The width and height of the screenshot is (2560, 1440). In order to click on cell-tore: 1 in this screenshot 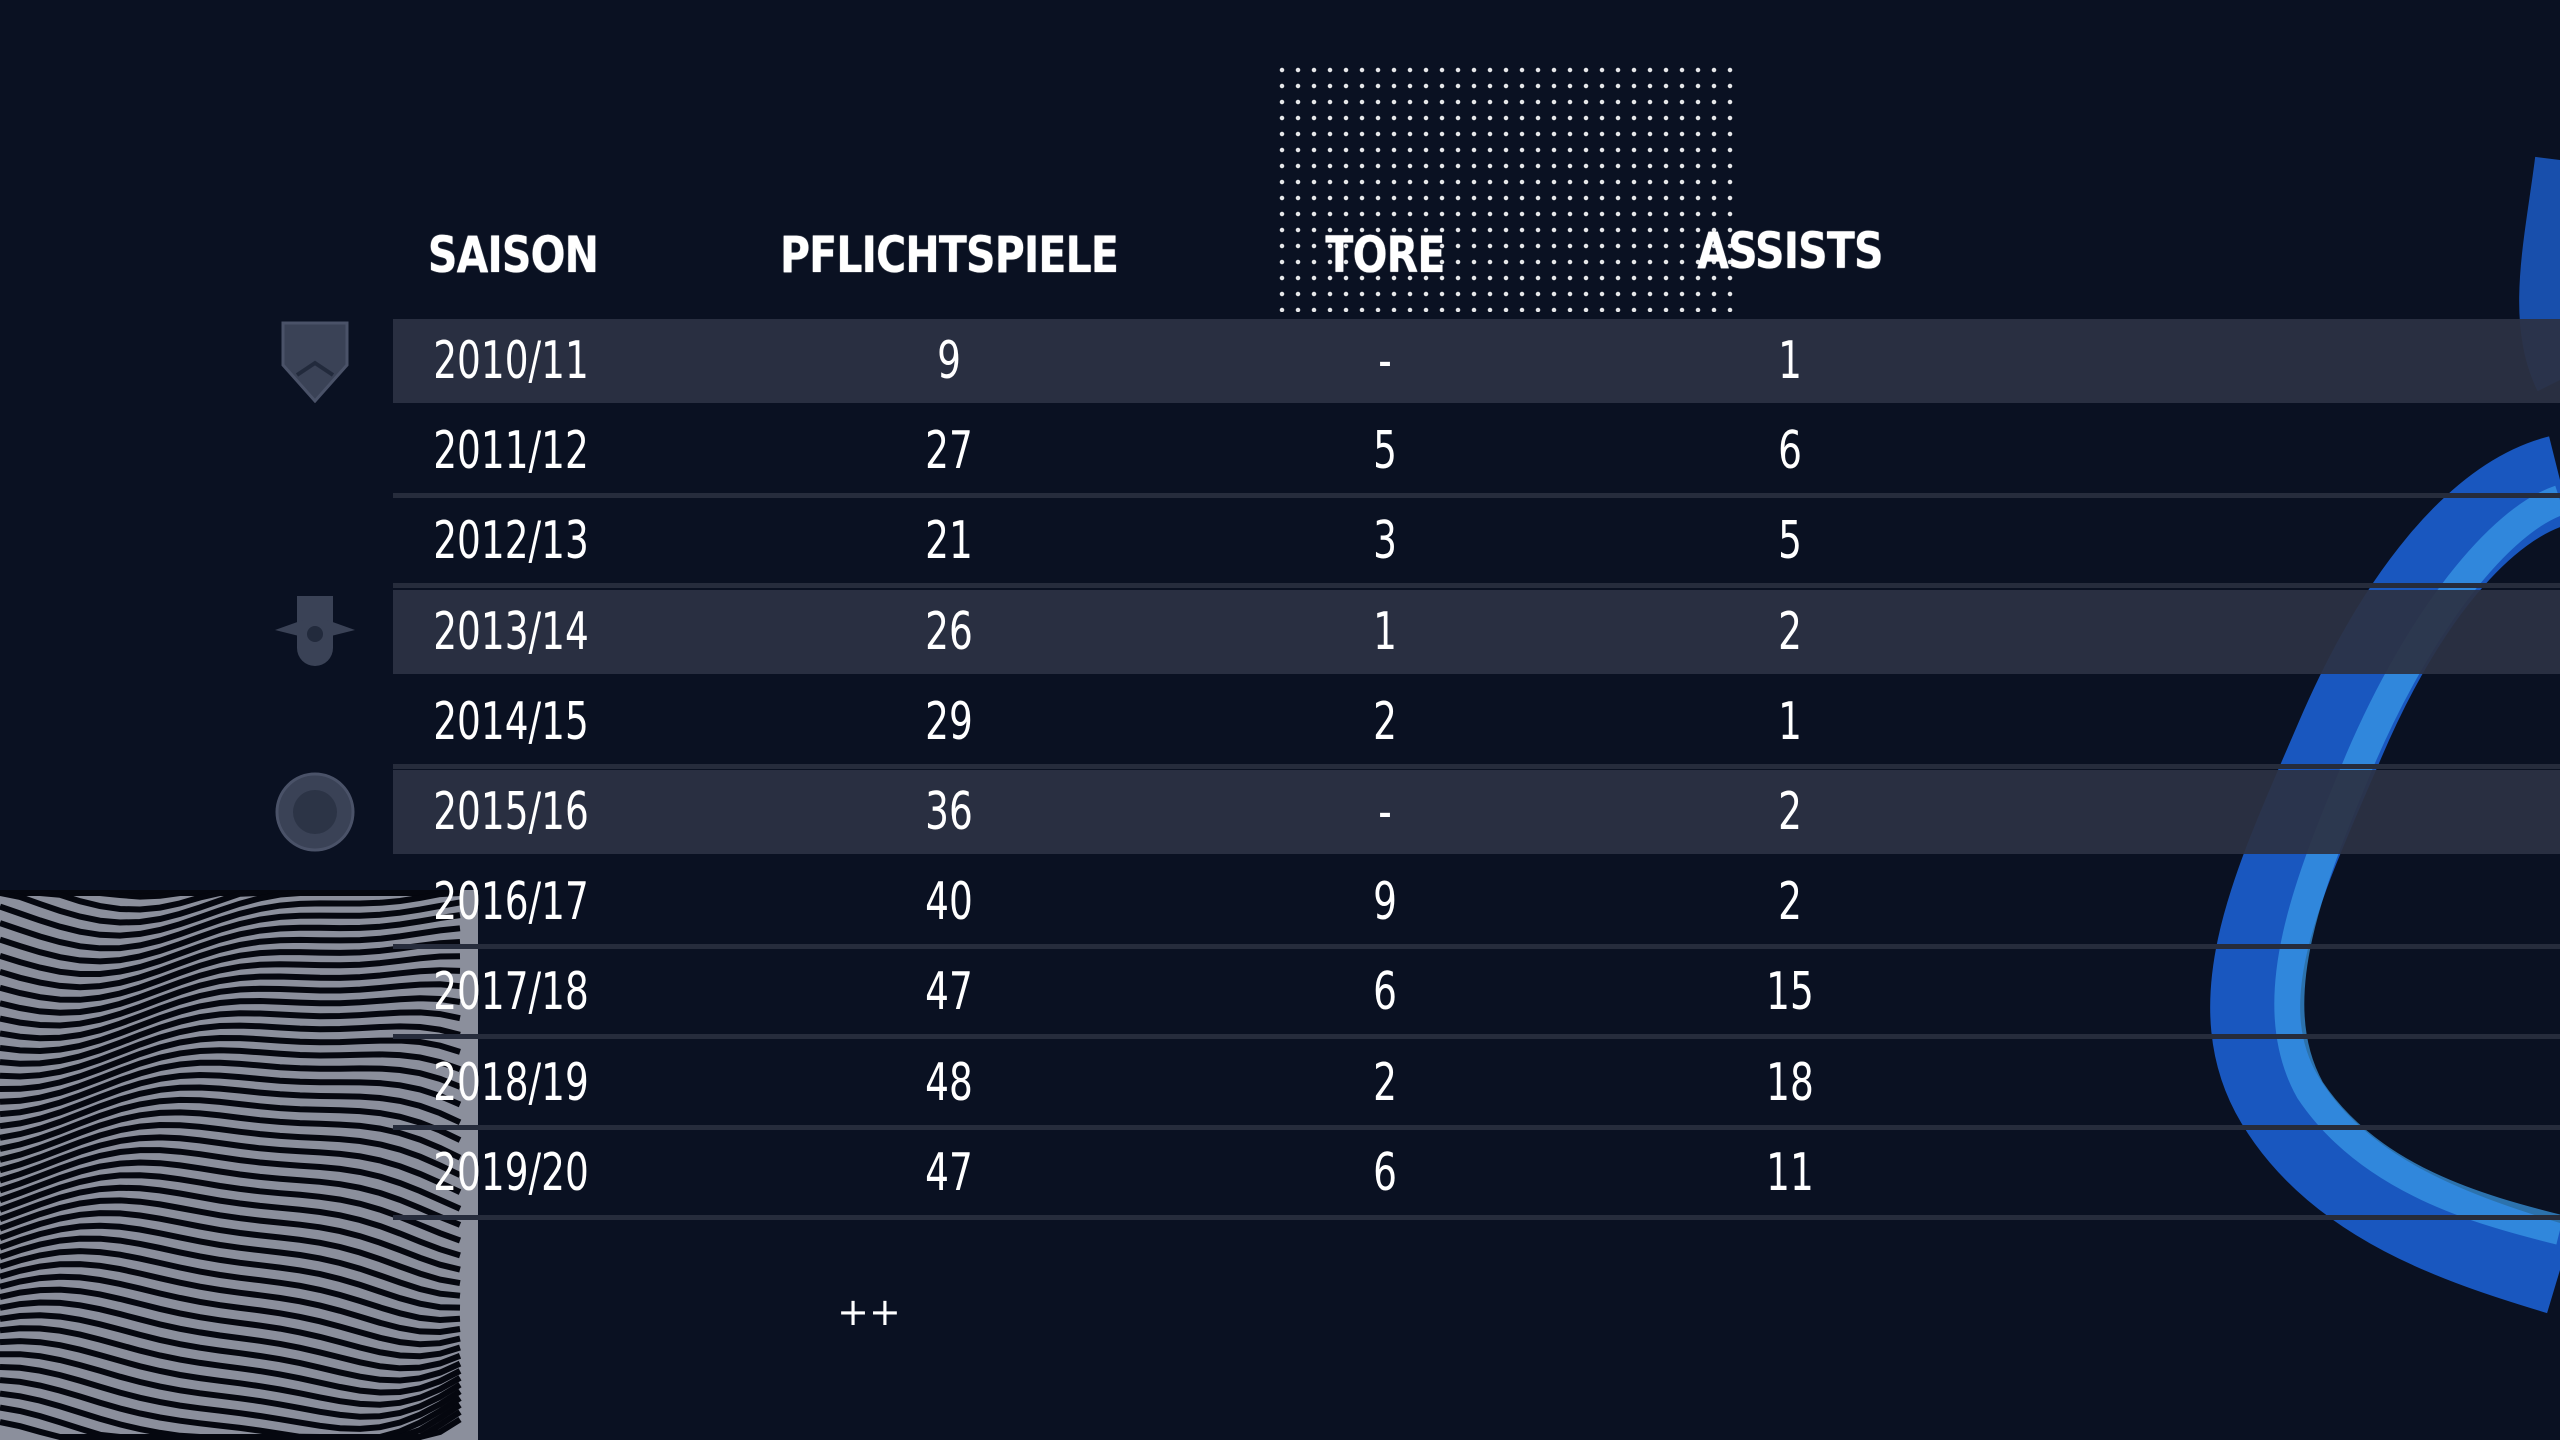, I will do `click(1385, 631)`.